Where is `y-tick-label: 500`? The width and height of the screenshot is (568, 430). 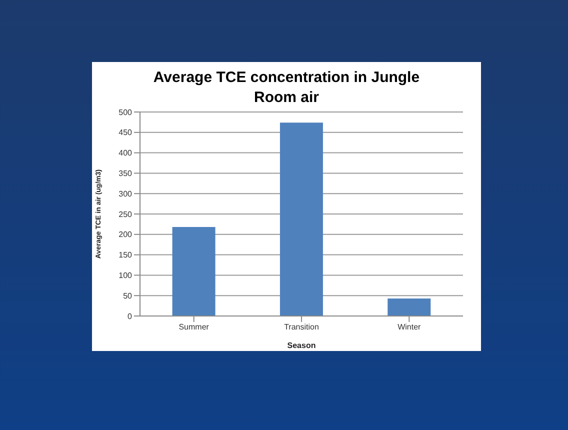
y-tick-label: 500 is located at coordinates (125, 112).